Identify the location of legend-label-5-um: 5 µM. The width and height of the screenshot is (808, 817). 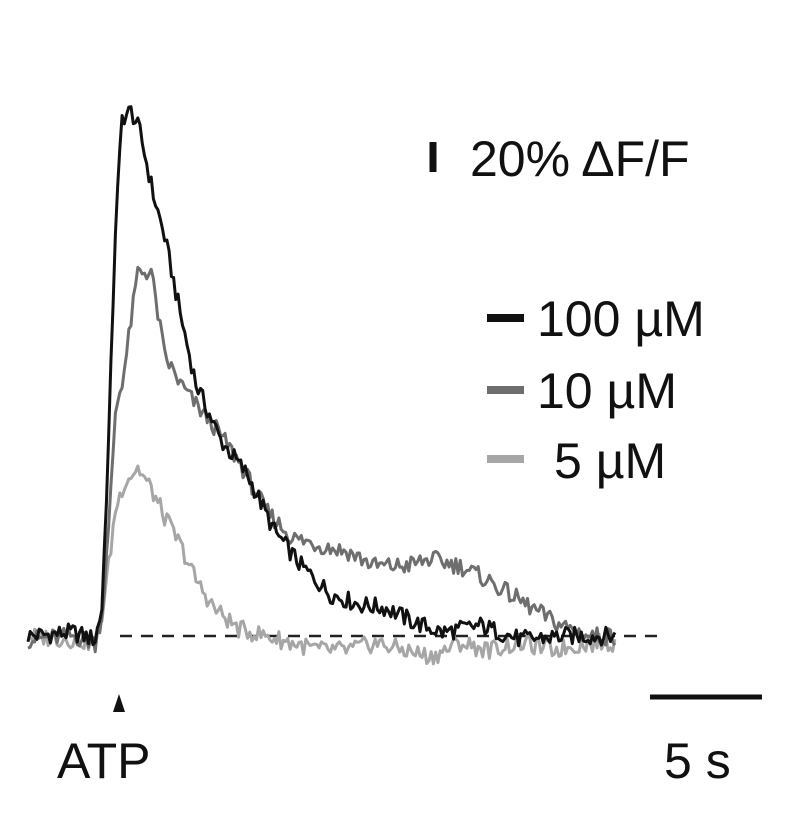
(610, 461).